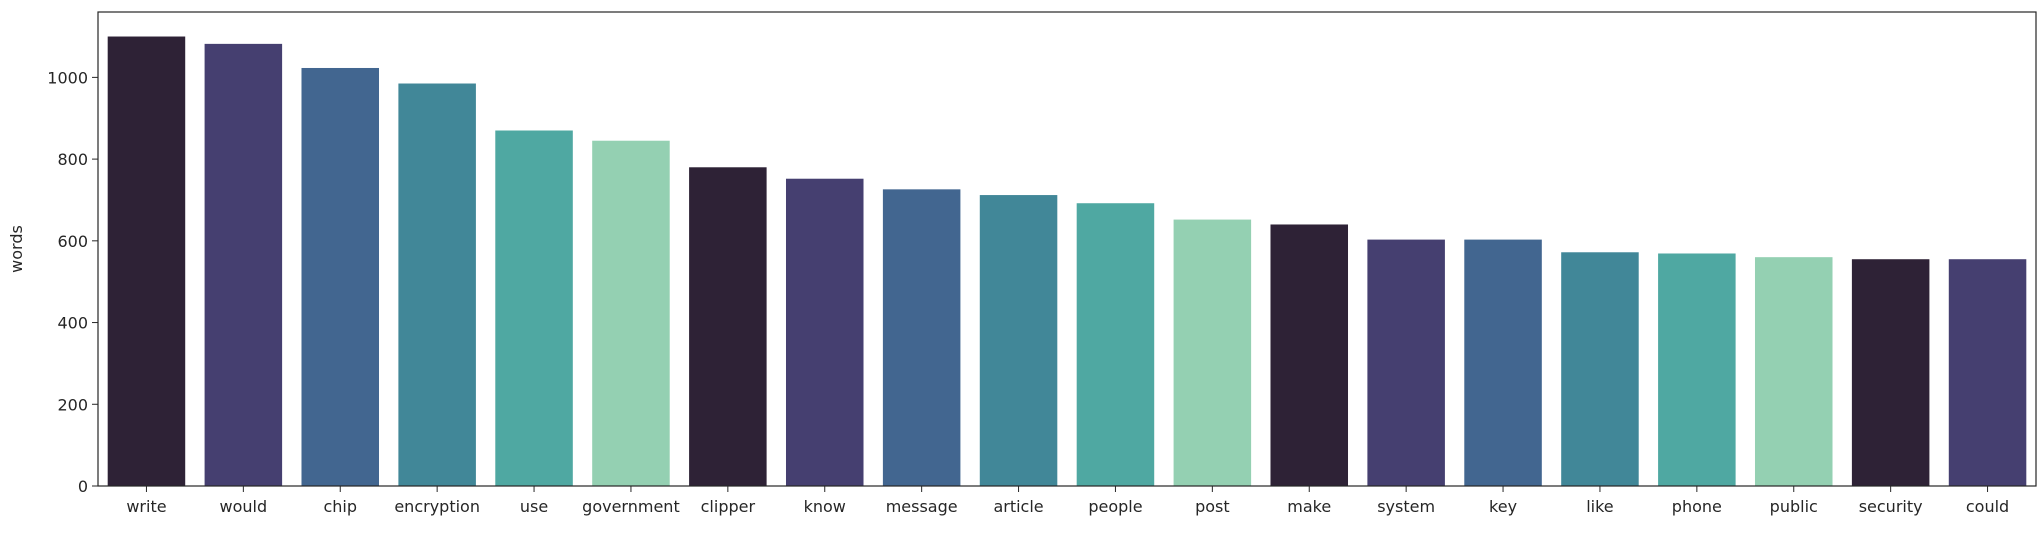 The image size is (2044, 534). Describe the element at coordinates (72, 159) in the screenshot. I see `y-tick-label: 800` at that location.